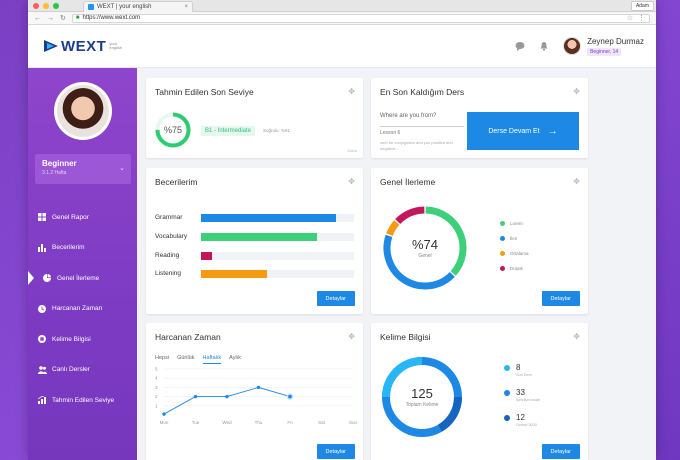 This screenshot has width=680, height=460. I want to click on vocab-stats: 8 Son Ders 33 Şimdiye kadar 12 Oxford 3000, so click(522, 400).